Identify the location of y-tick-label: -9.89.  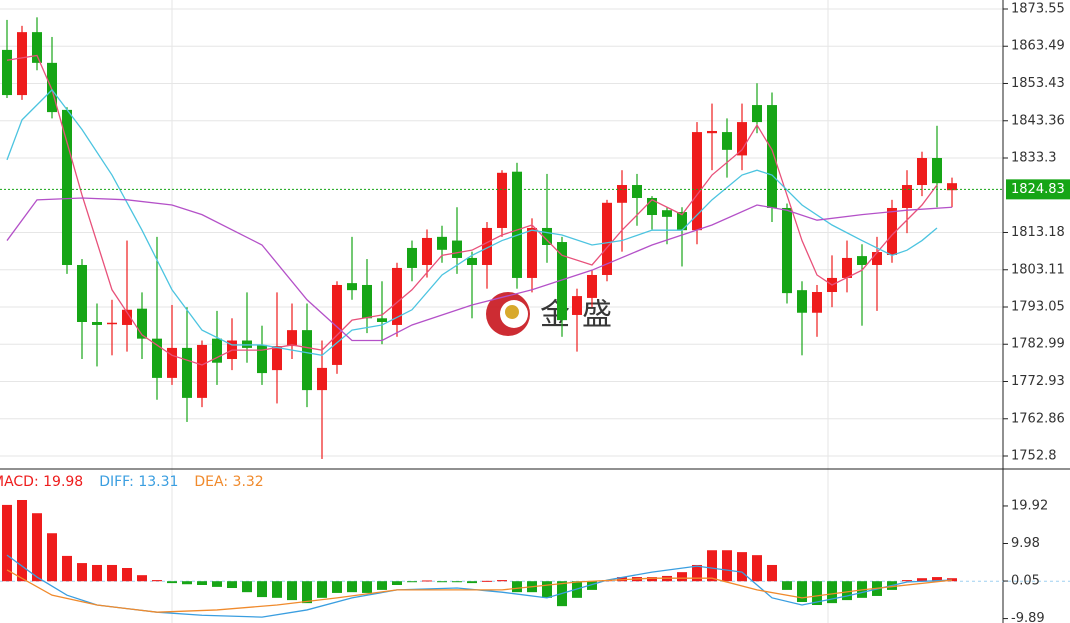
(1028, 617).